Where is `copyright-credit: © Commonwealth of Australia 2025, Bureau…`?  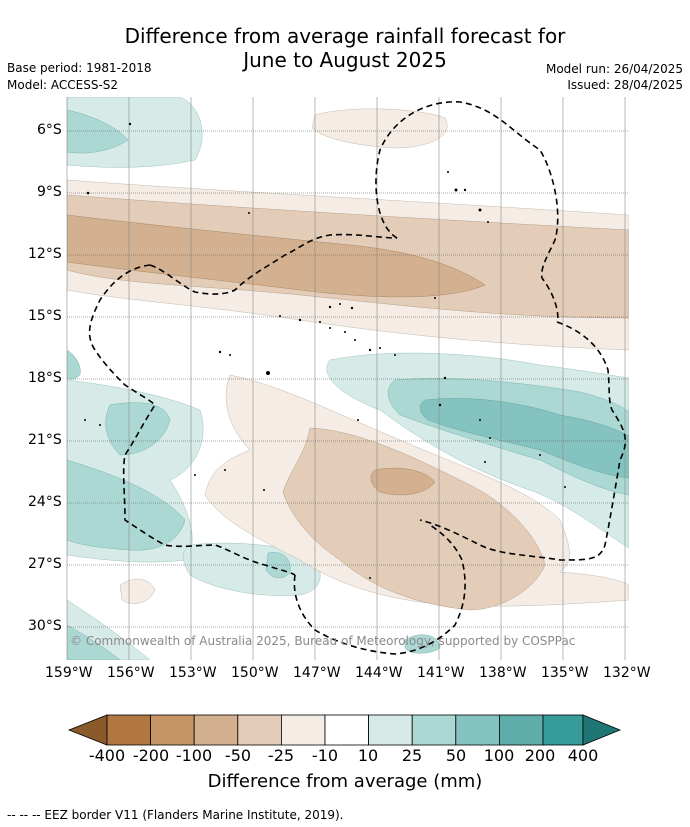
copyright-credit: © Commonwealth of Australia 2025, Bureau… is located at coordinates (323, 641).